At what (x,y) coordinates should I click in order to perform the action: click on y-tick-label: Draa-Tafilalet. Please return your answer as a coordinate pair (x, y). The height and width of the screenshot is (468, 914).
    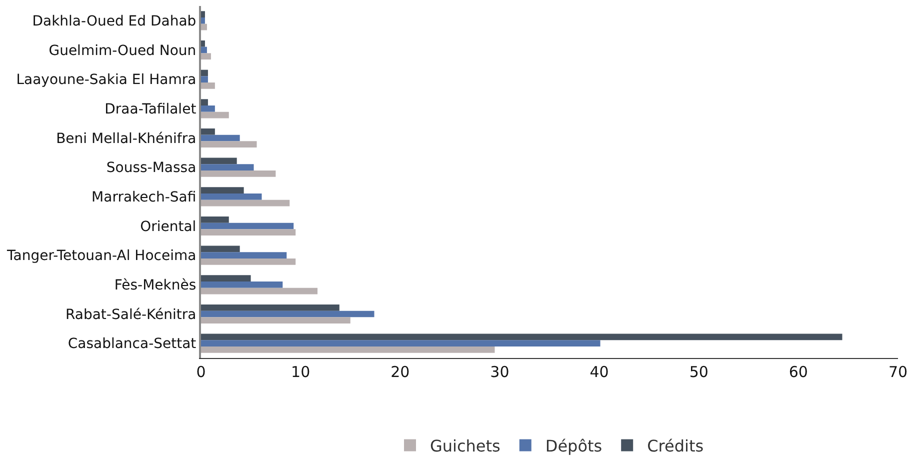
    Looking at the image, I should click on (150, 110).